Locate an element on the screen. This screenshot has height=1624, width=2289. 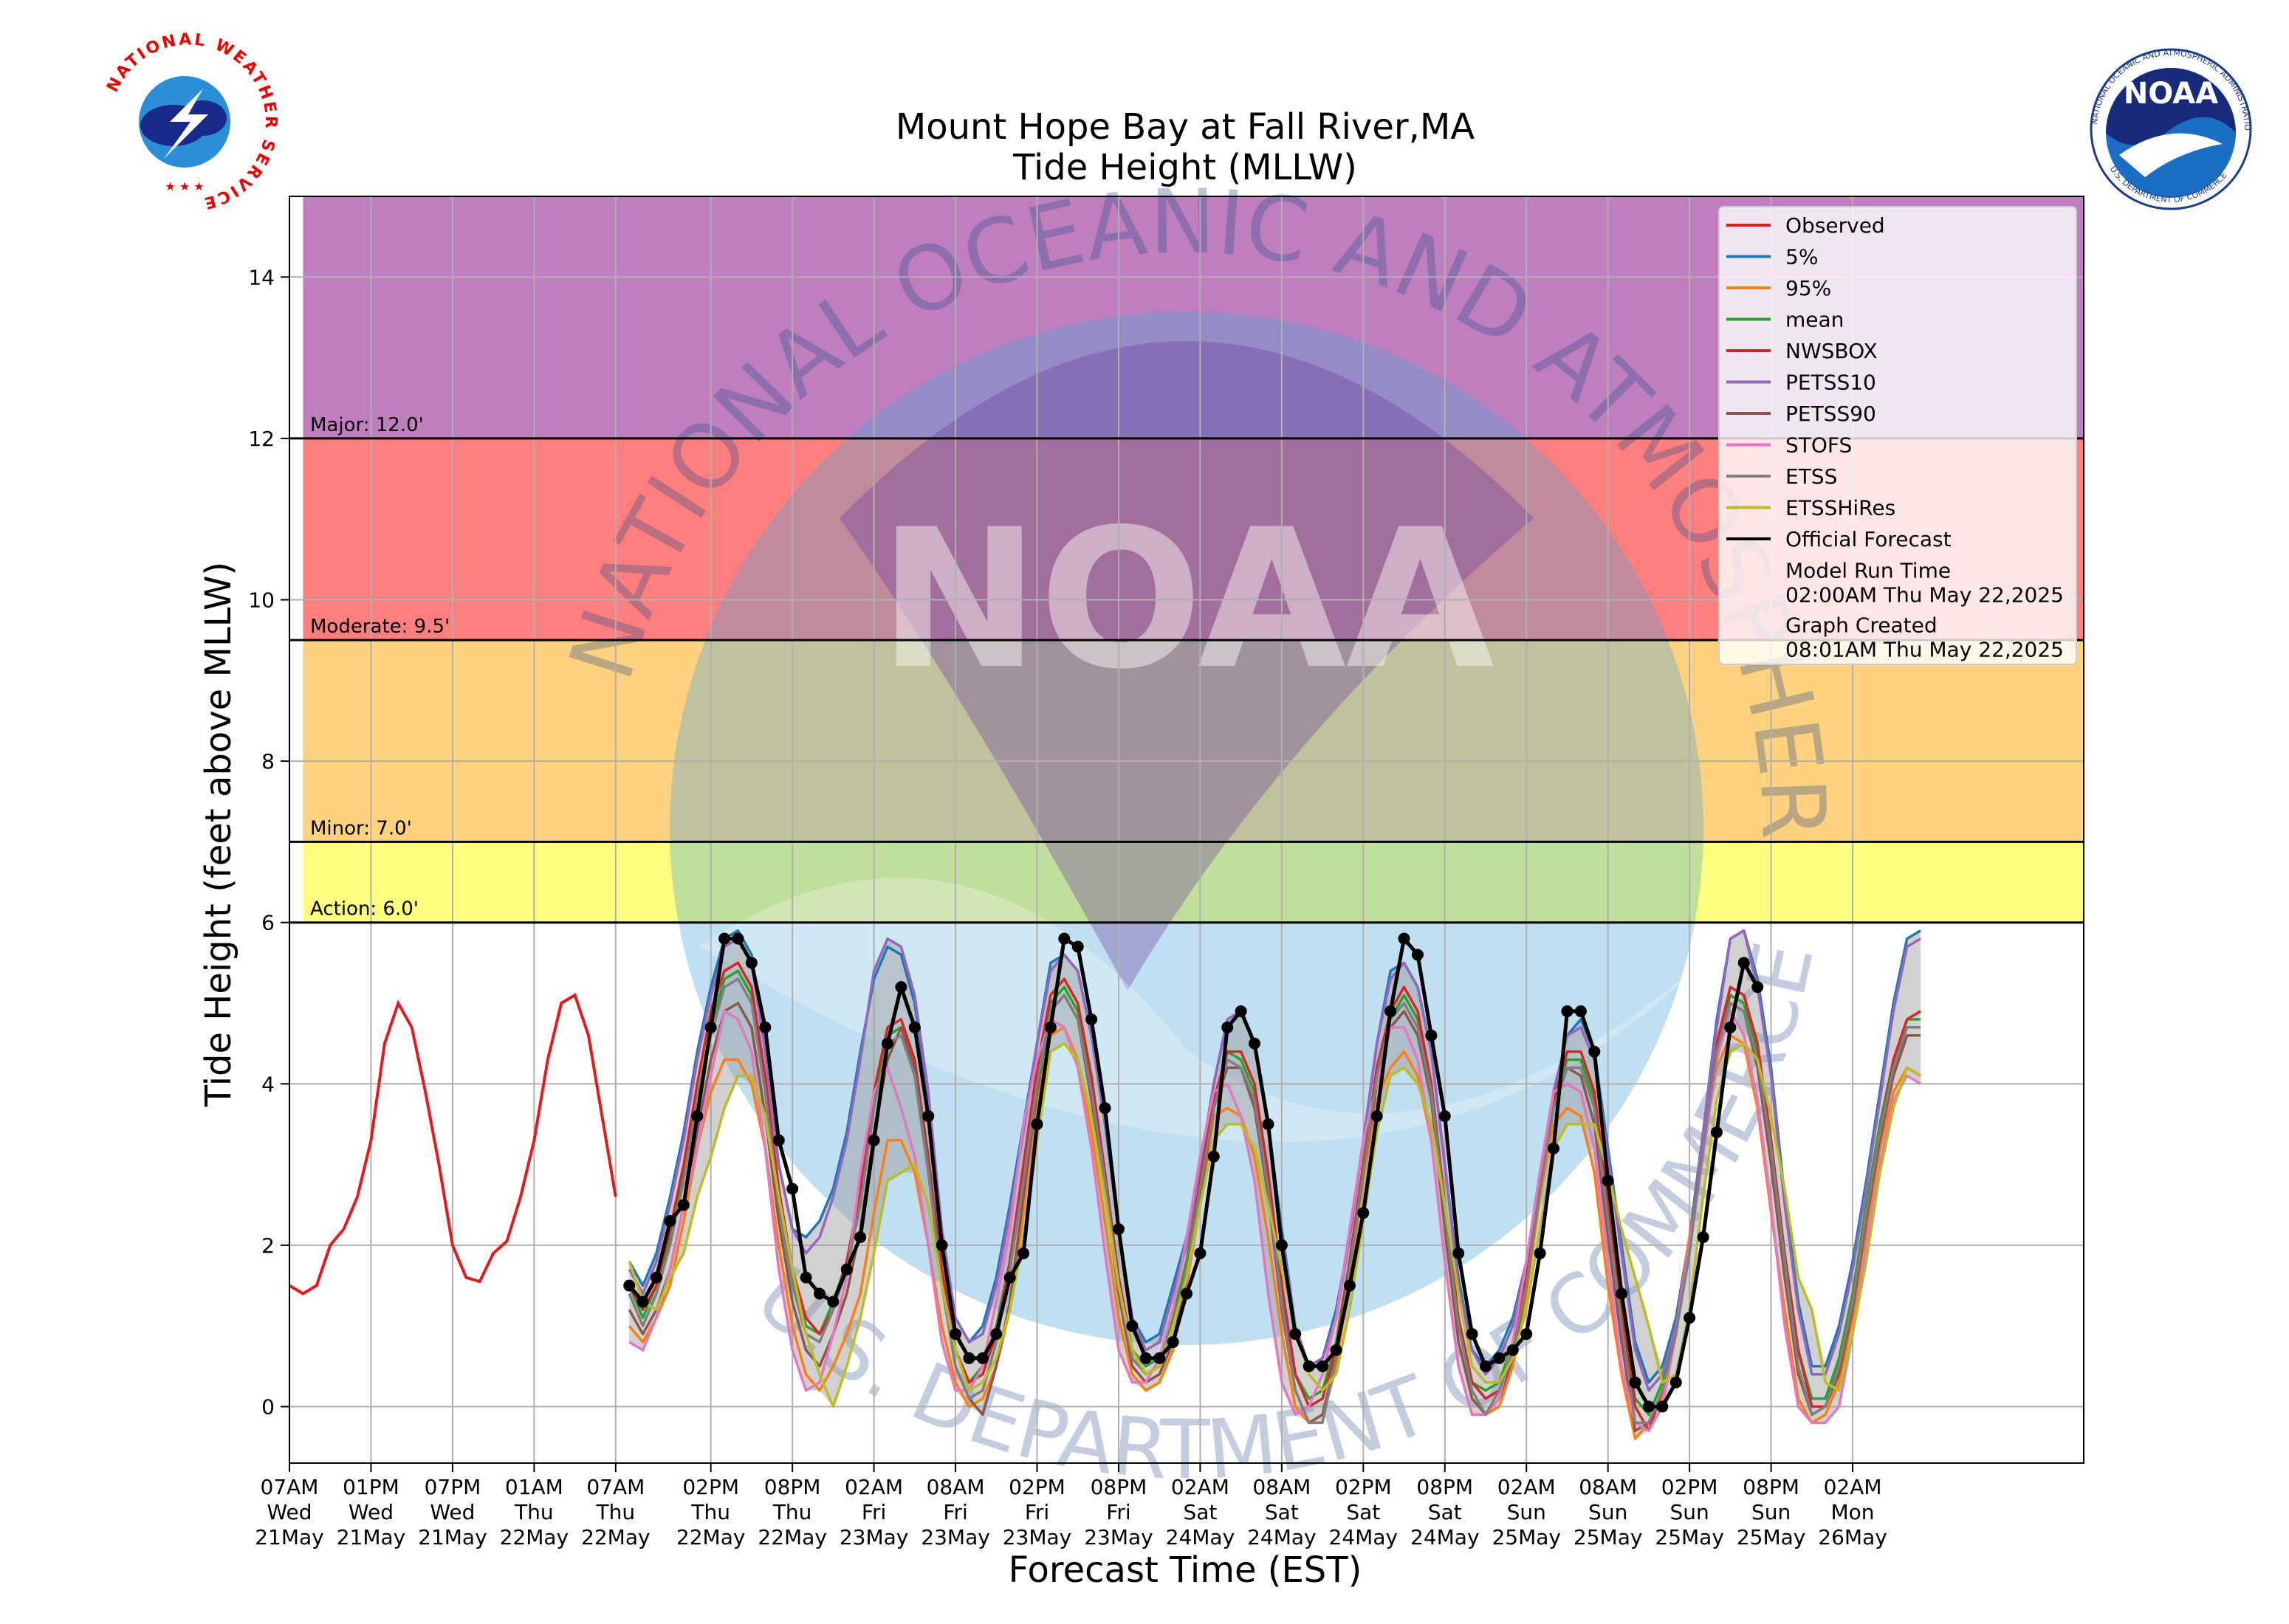
noaa-logo-center: NOAA is located at coordinates (2171, 94).